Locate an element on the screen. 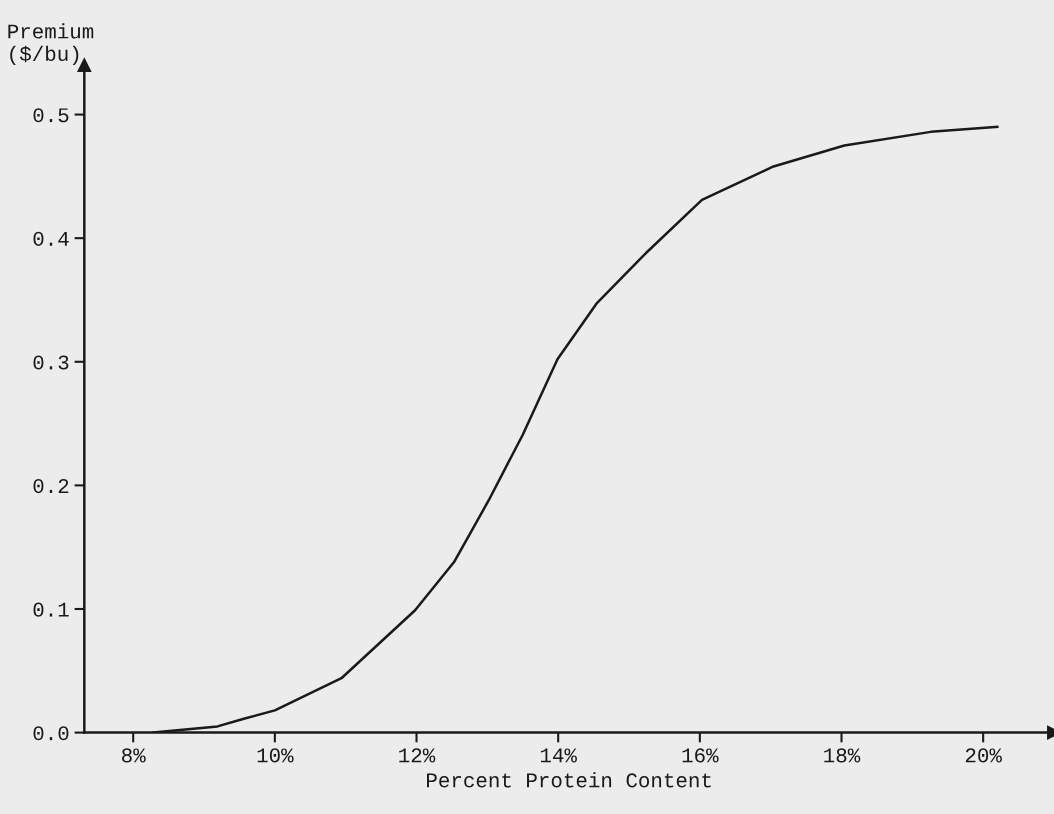 The image size is (1054, 814). y-tick-label: 0.0 is located at coordinates (51, 733).